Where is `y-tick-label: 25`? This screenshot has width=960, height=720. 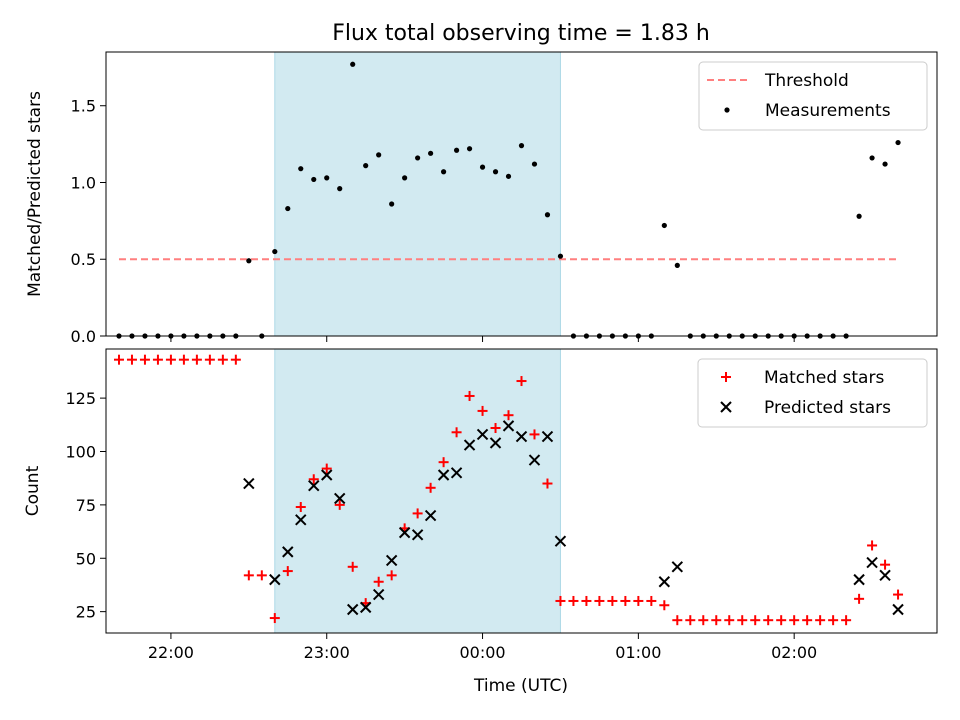
y-tick-label: 25 is located at coordinates (86, 612).